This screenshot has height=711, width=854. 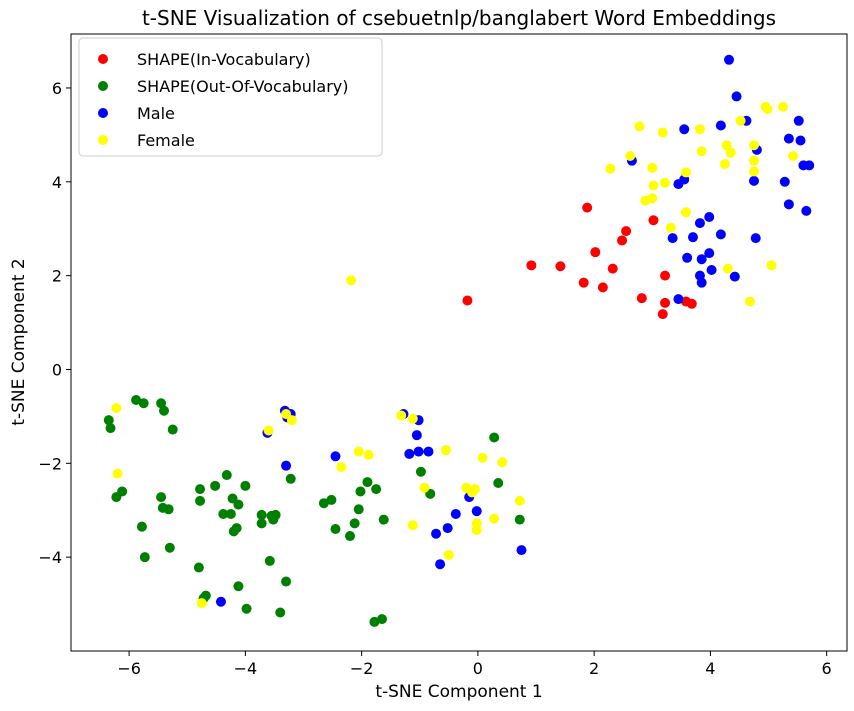 What do you see at coordinates (478, 668) in the screenshot?
I see `x-tick-label: 0` at bounding box center [478, 668].